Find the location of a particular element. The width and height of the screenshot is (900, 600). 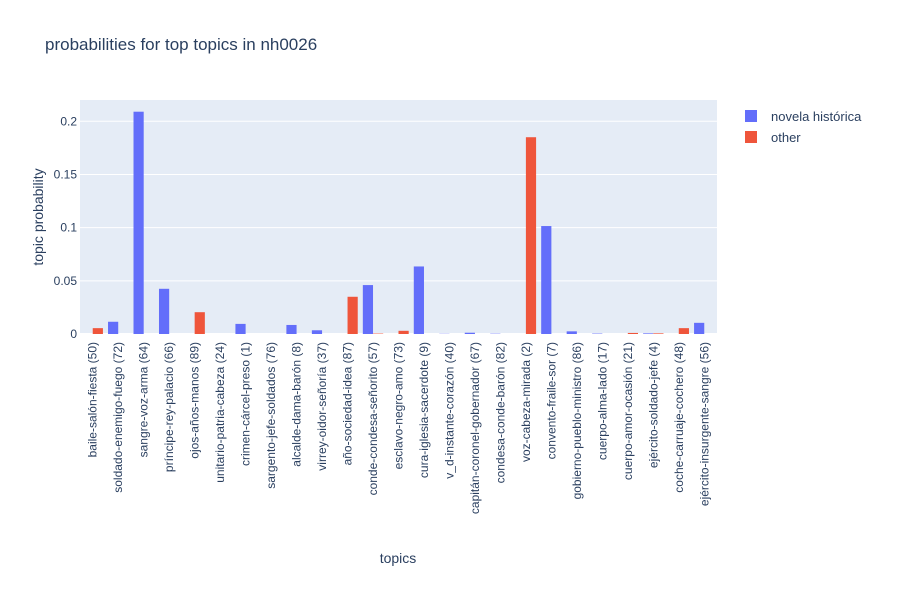

legend-label: other is located at coordinates (786, 137).